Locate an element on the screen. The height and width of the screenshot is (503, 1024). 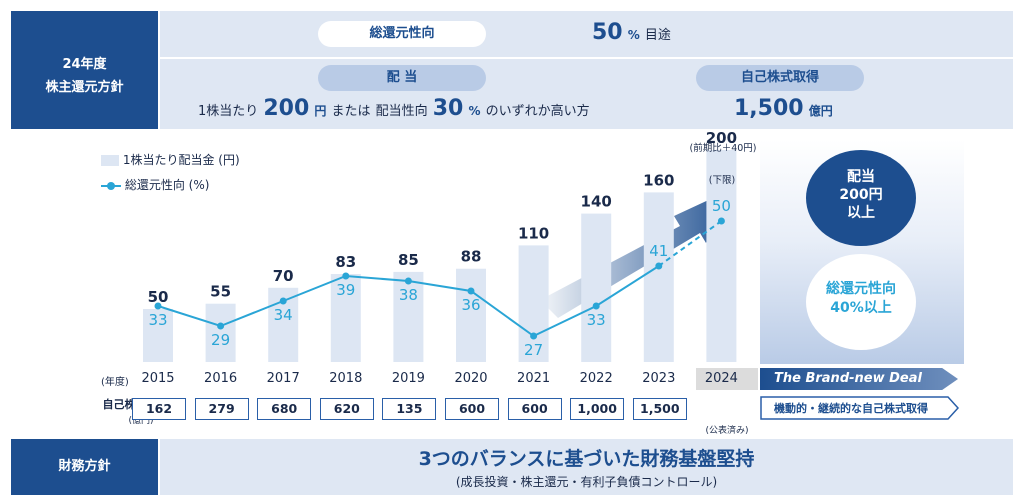
dividend-bar-2020 is located at coordinates (471, 315).